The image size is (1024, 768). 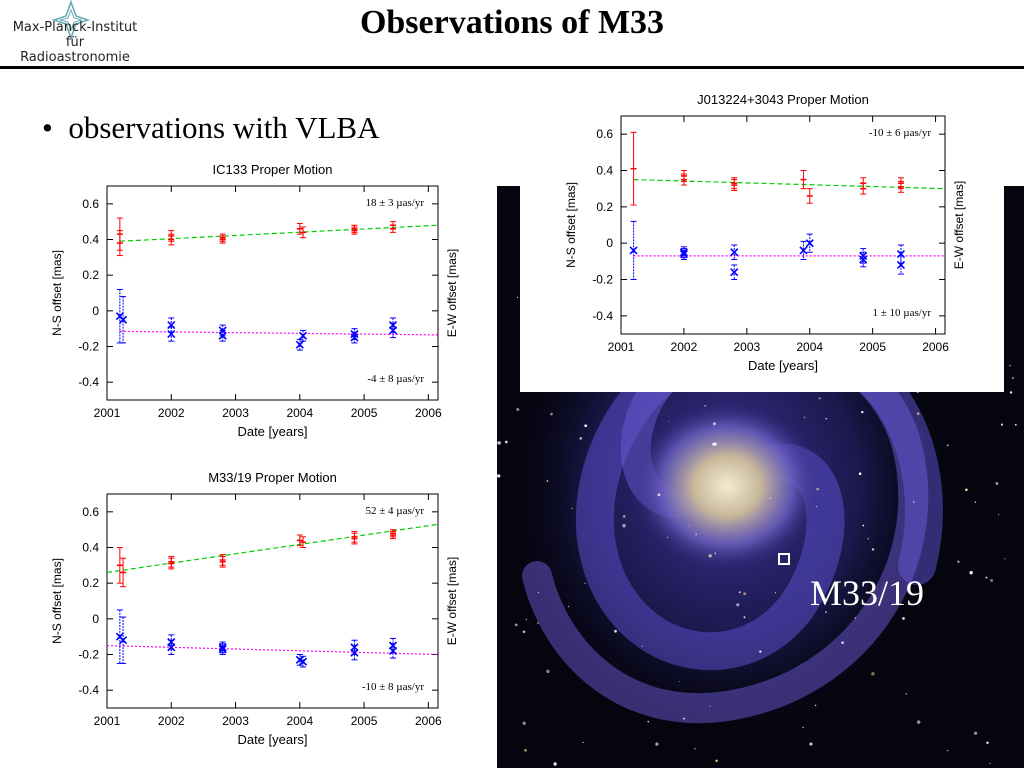 I want to click on x-tick-label: 2002, so click(x=171, y=721).